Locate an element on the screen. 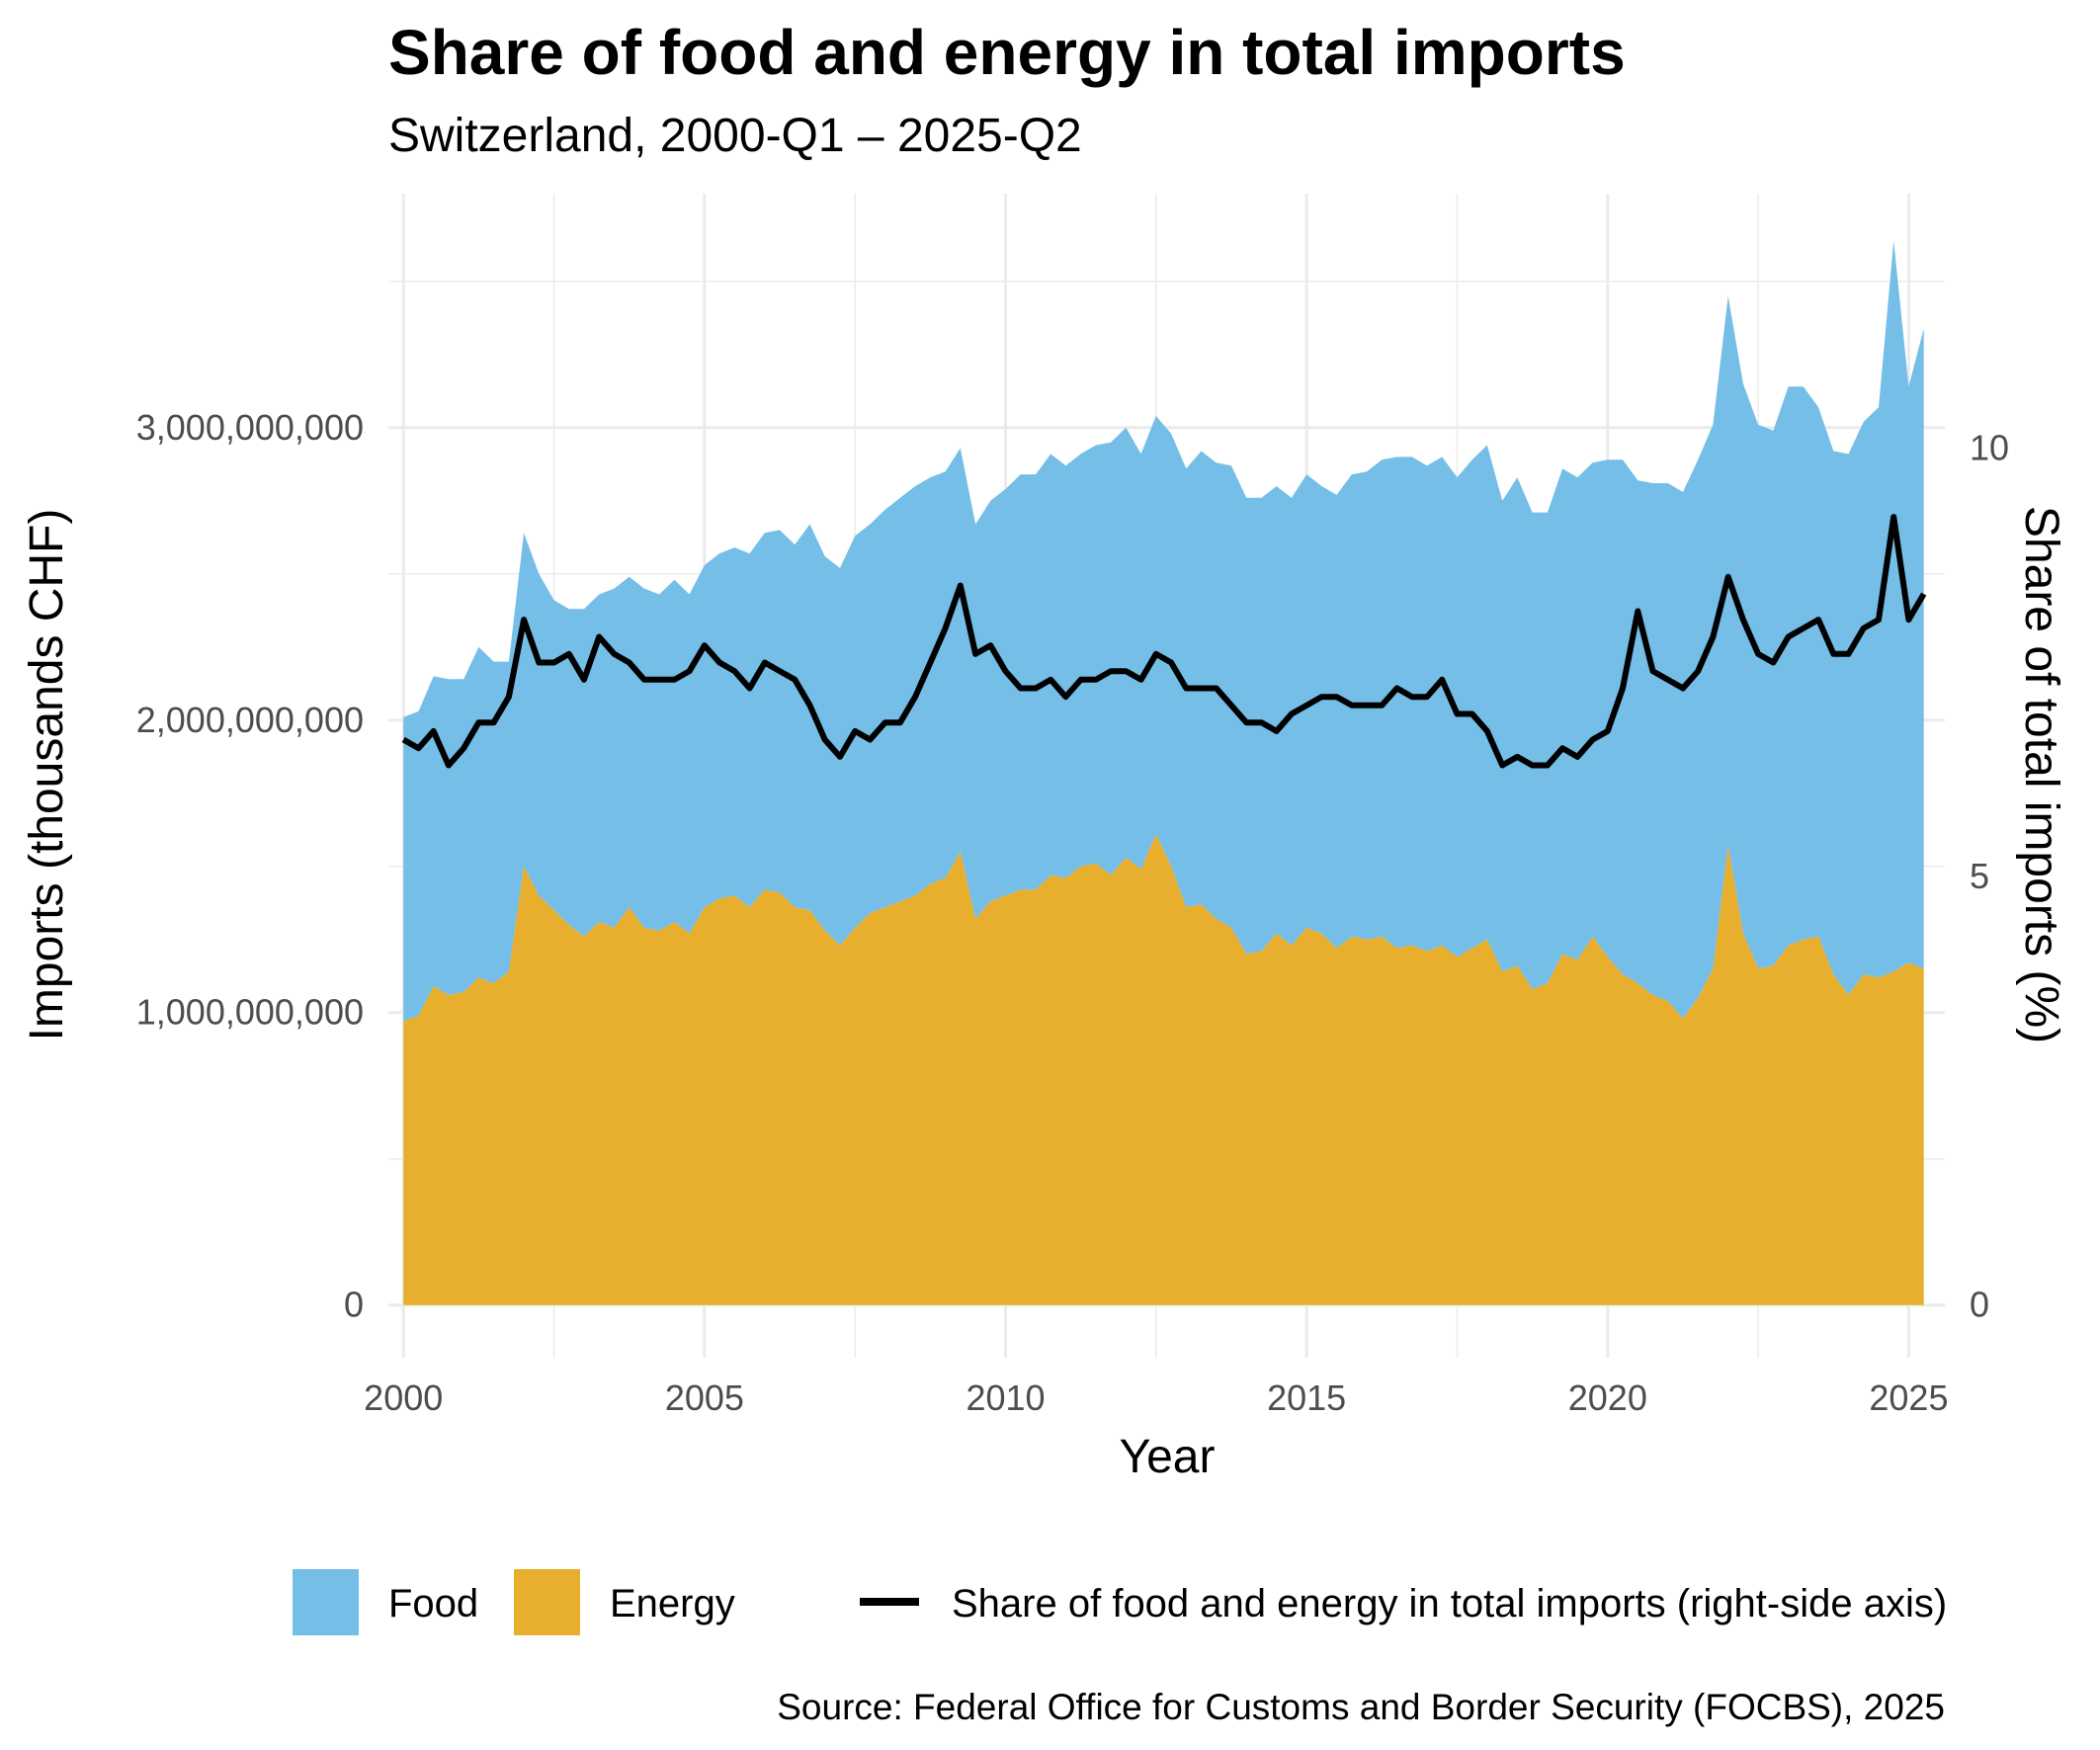  x-axis-ticks: 2000 2005 2010 2015 2020 2025 is located at coordinates (1156, 1397).